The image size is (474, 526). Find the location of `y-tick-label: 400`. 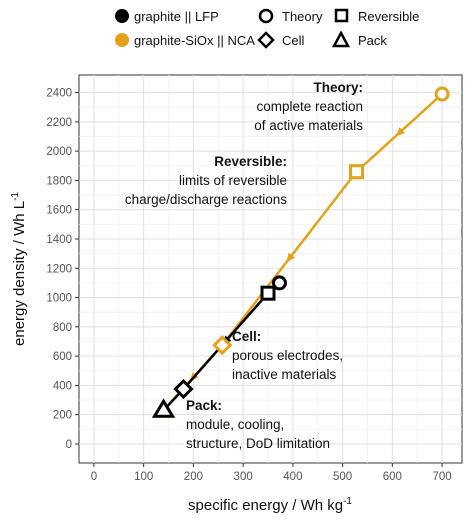

y-tick-label: 400 is located at coordinates (62, 386).